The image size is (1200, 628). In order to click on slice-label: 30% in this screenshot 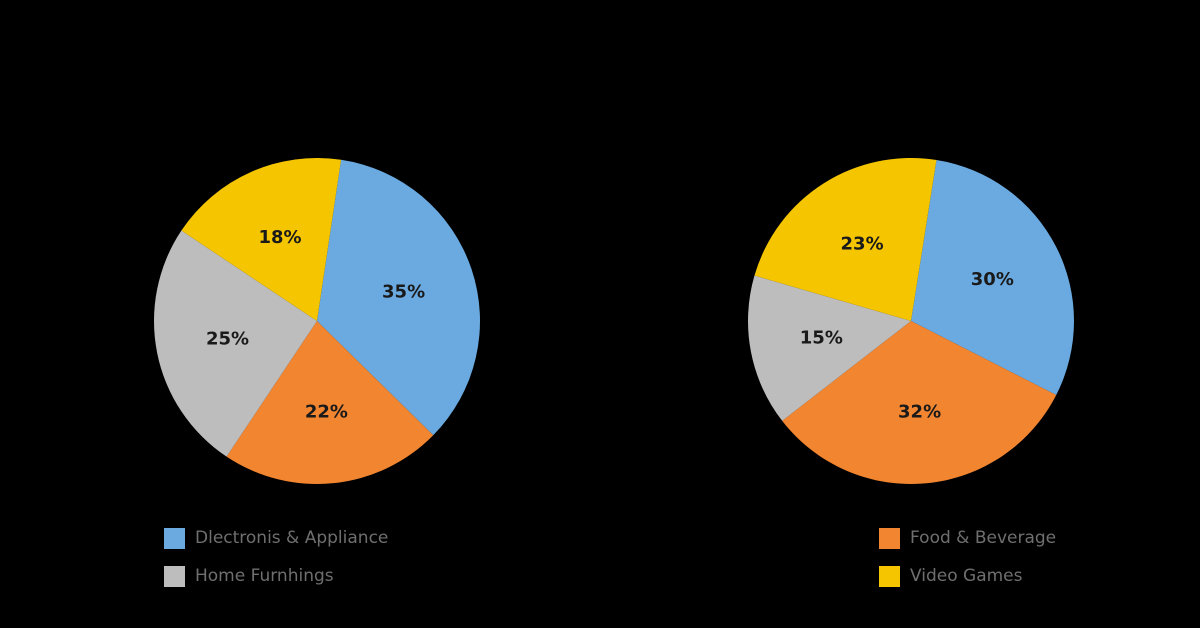, I will do `click(992, 279)`.